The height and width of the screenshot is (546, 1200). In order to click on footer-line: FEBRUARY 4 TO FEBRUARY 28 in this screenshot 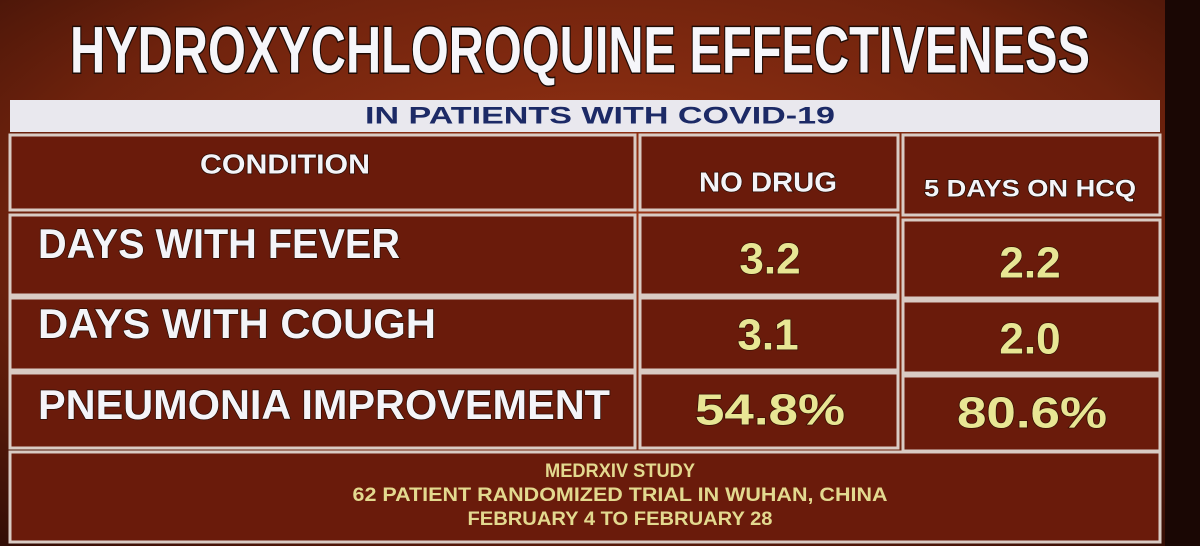, I will do `click(620, 519)`.